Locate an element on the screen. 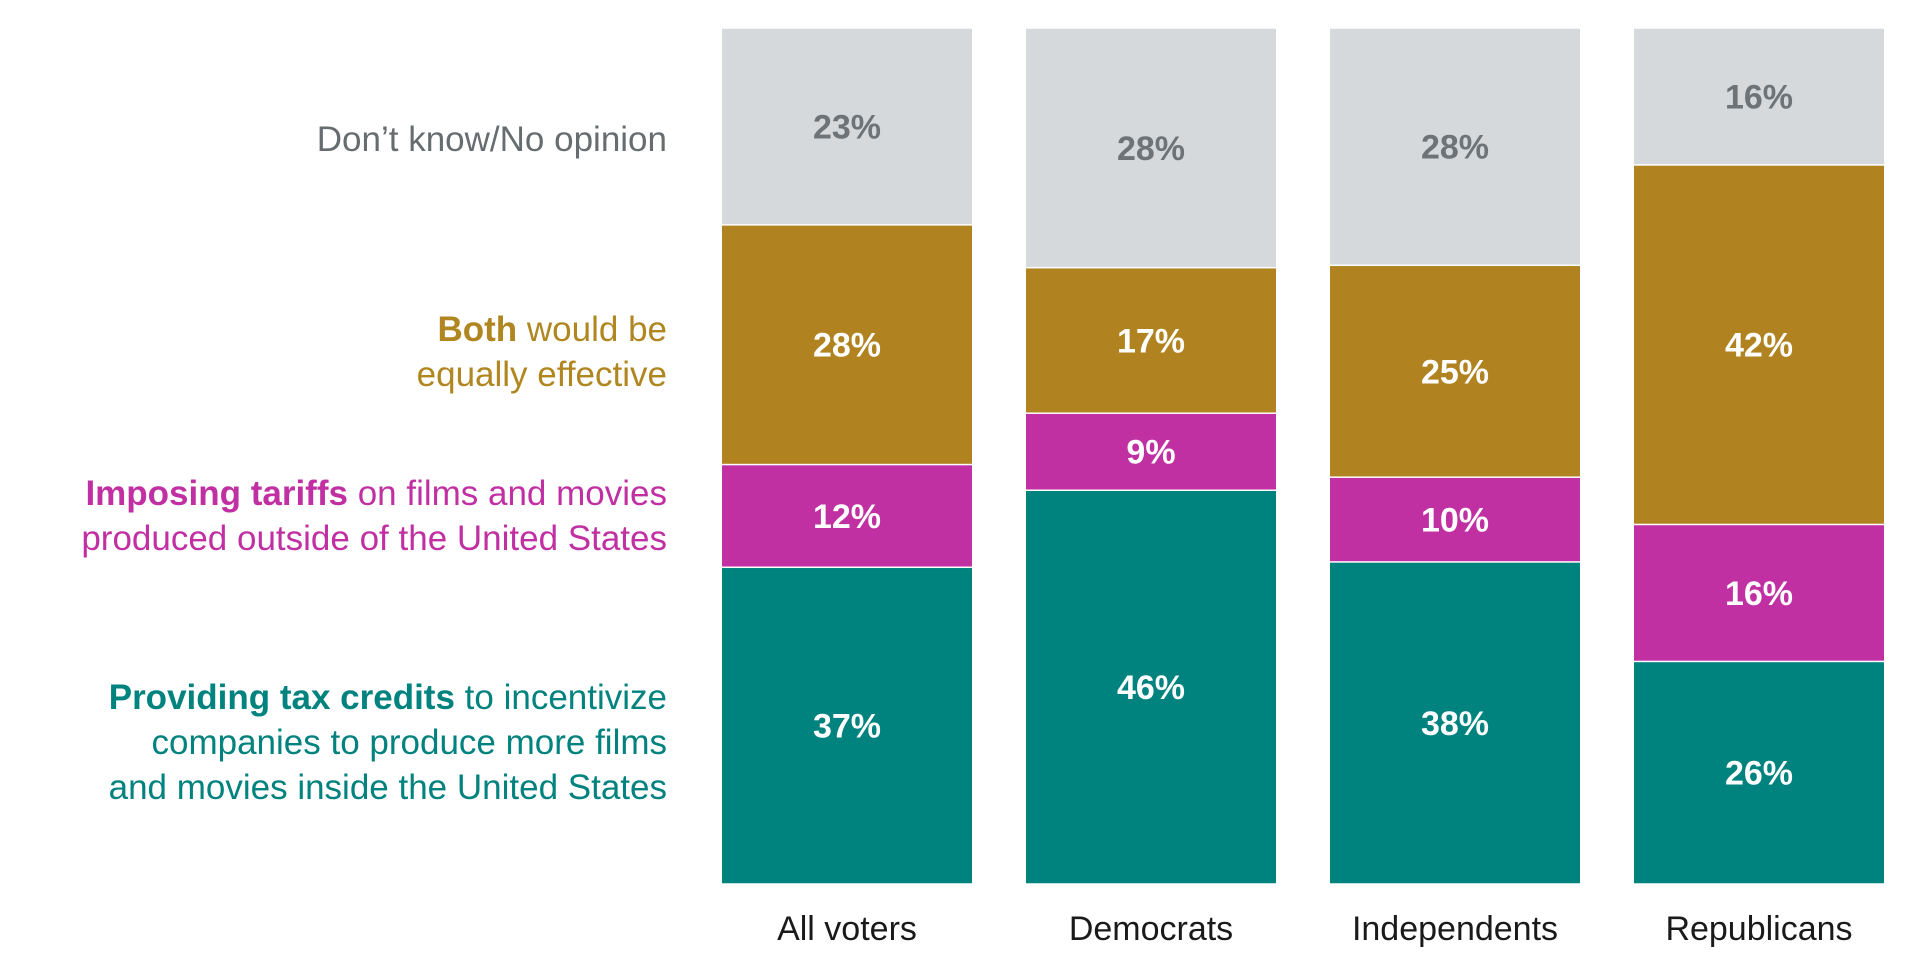  data-label-dk-1: 28% is located at coordinates (1151, 149).